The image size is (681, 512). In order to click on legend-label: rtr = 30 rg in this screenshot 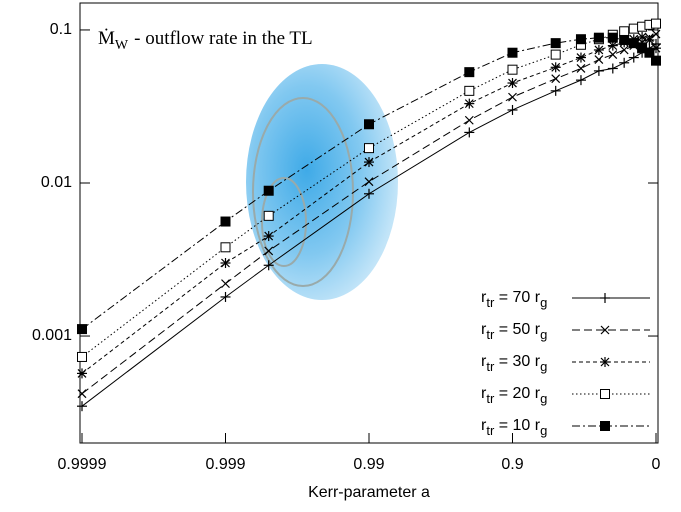, I will do `click(514, 363)`.